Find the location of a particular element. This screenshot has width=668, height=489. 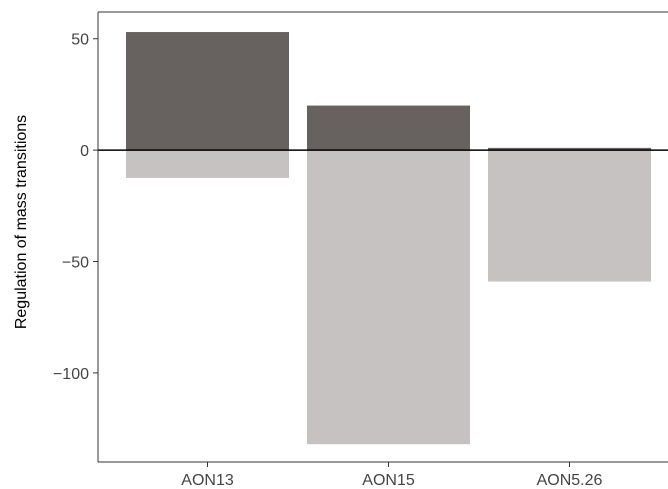

y-ticks: 50 0 −50 −100 is located at coordinates (75, 207).